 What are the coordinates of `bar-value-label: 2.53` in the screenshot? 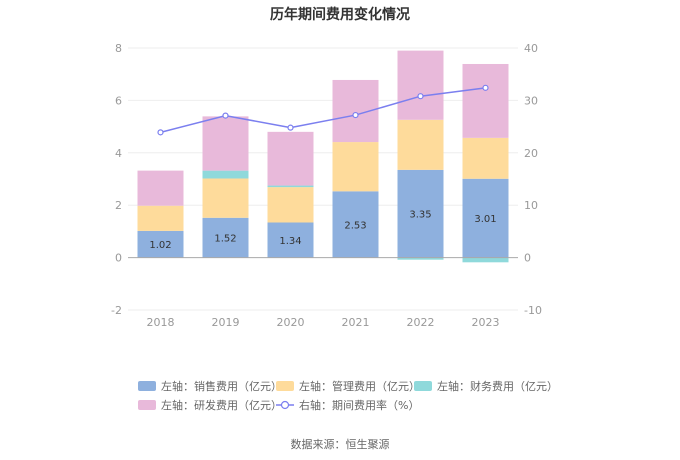 It's located at (355, 225).